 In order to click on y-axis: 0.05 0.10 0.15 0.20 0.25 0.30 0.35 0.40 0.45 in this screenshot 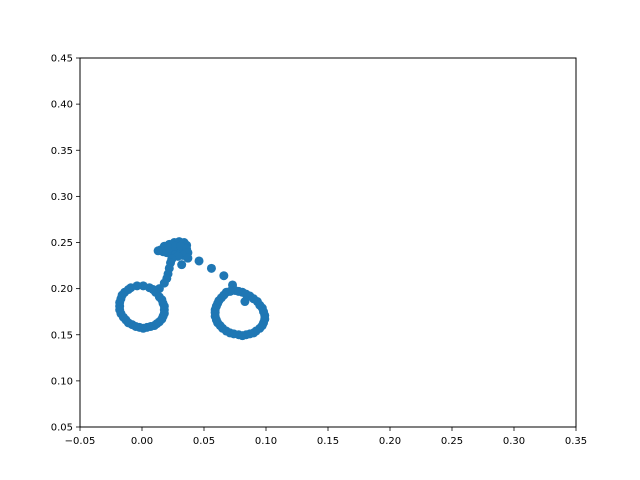, I will do `click(65, 244)`.